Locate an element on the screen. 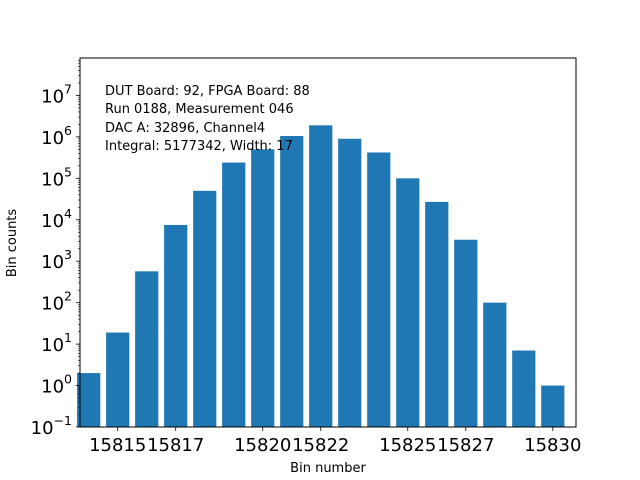 The image size is (640, 480). x-tick-label: 15830 is located at coordinates (552, 445).